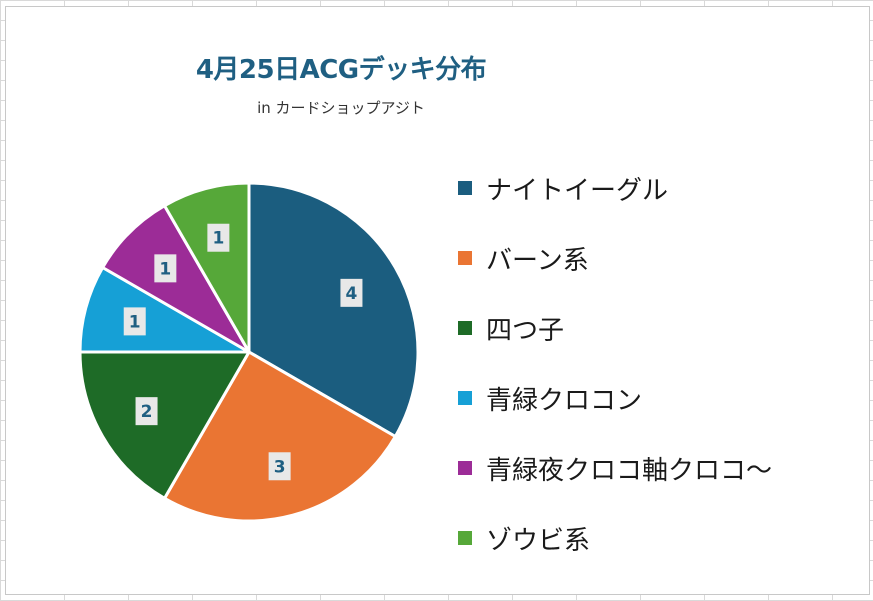 The height and width of the screenshot is (601, 873). Describe the element at coordinates (537, 260) in the screenshot. I see `legend-label: バーン系` at that location.